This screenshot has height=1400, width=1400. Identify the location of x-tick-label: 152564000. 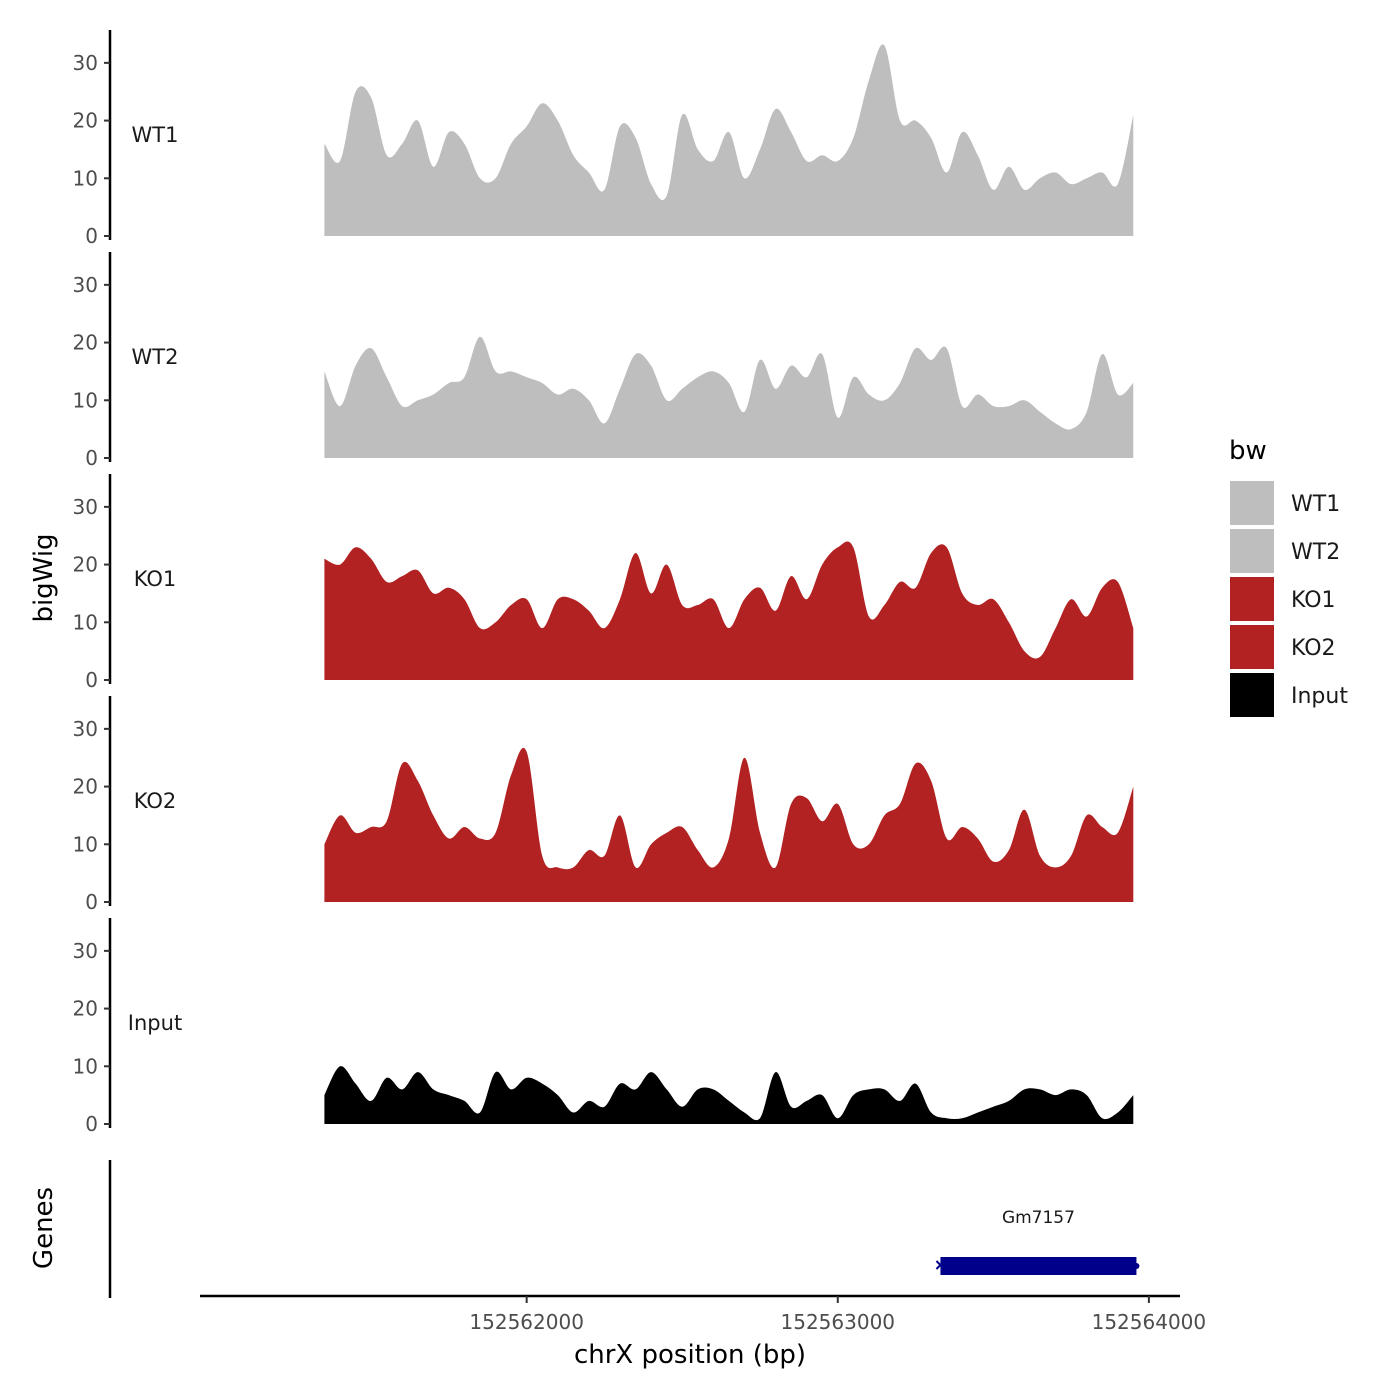
(1149, 1322).